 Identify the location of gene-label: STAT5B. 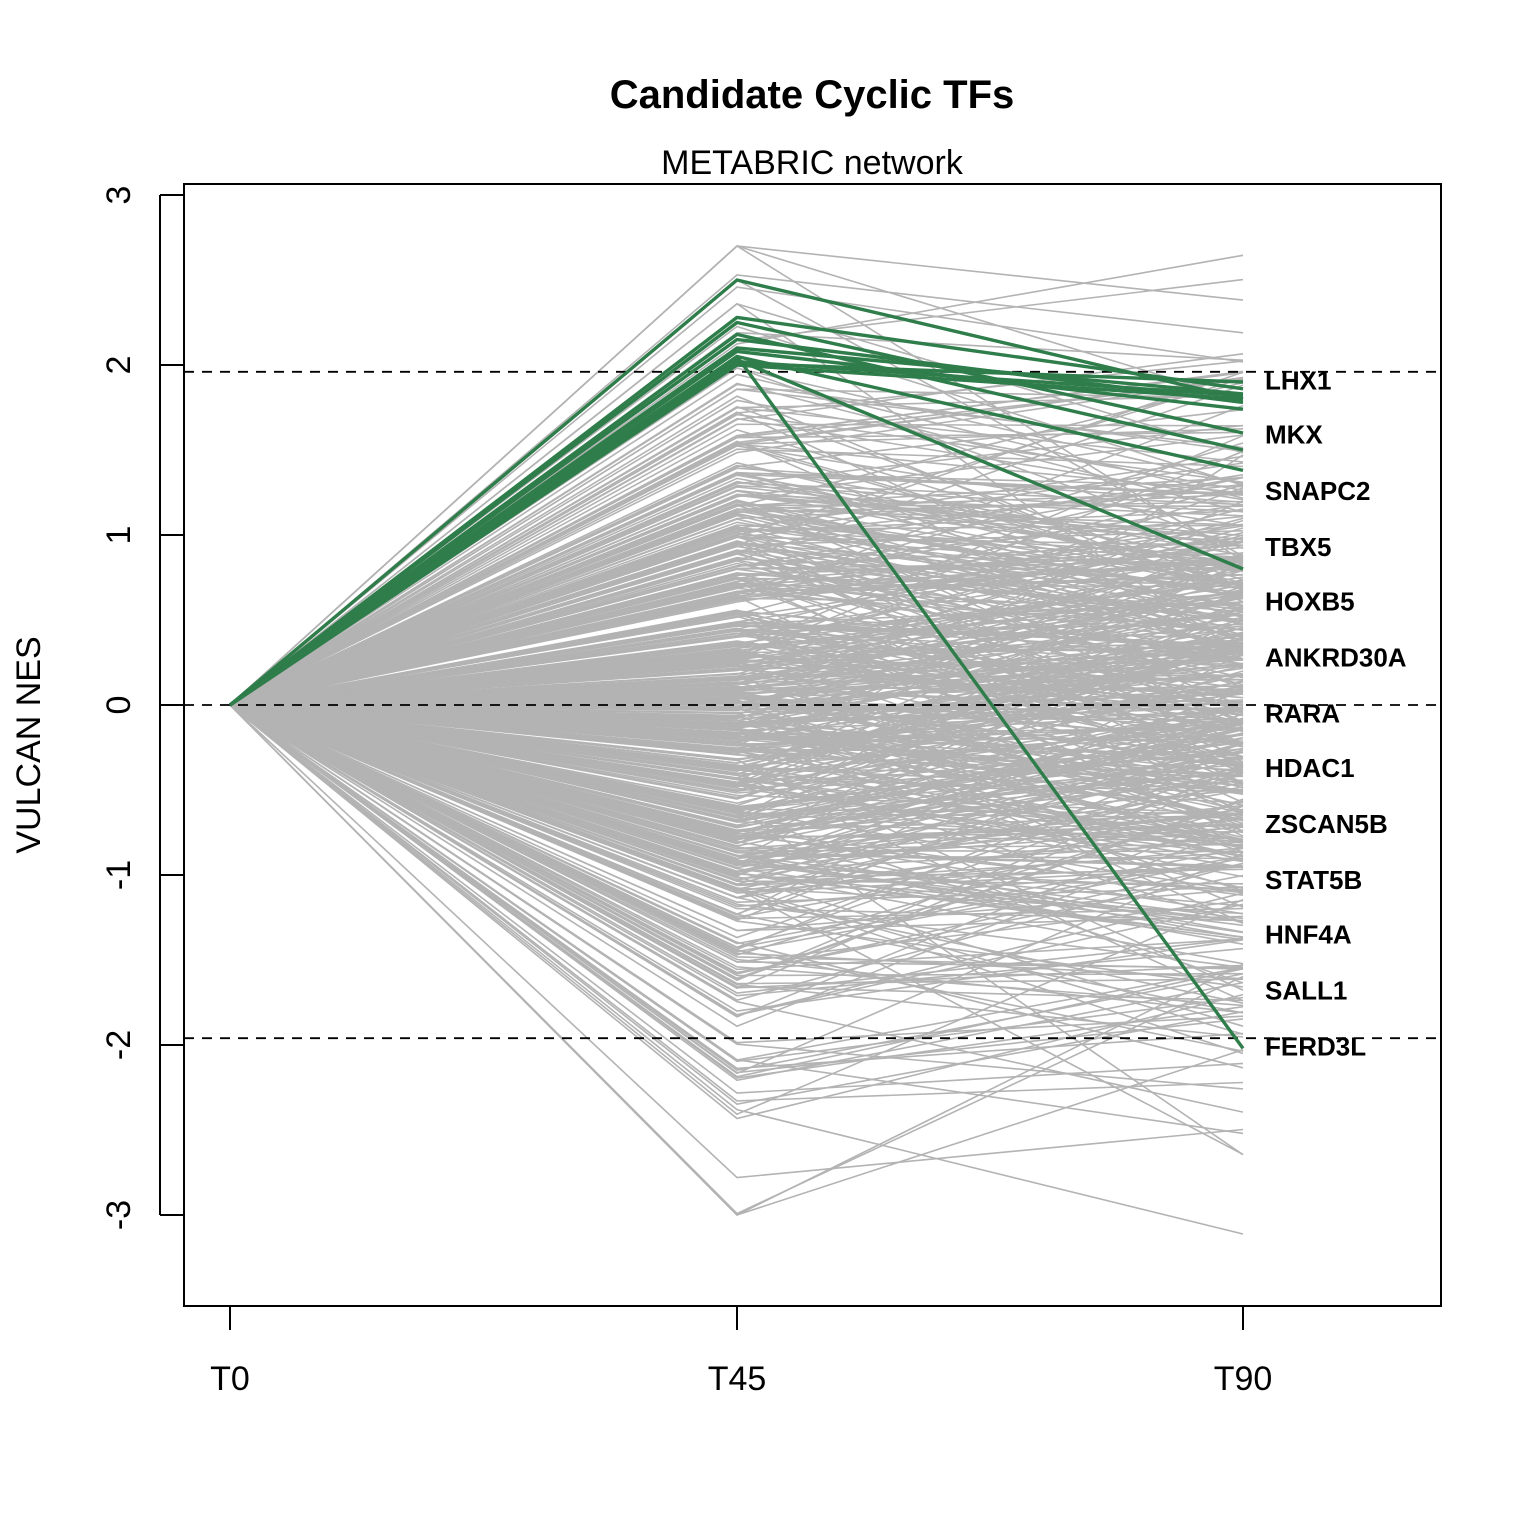
(1313, 880).